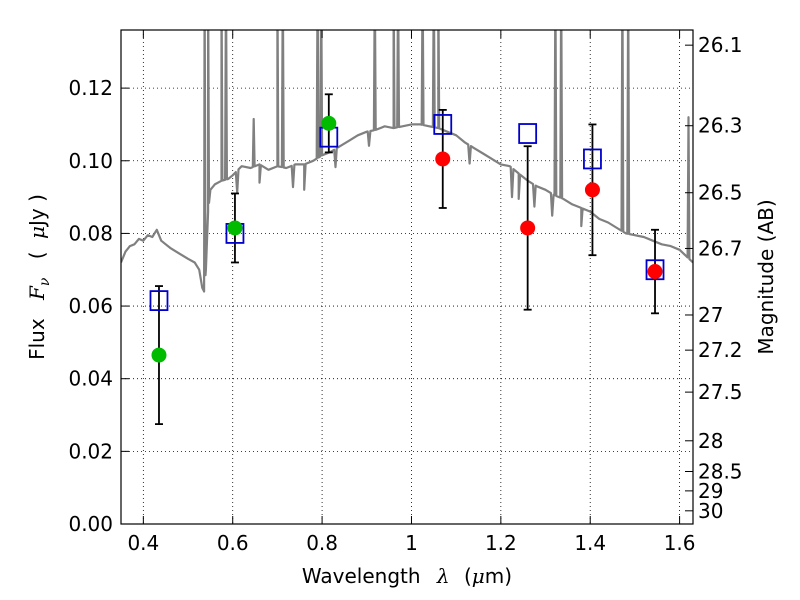 The width and height of the screenshot is (800, 600). What do you see at coordinates (720, 350) in the screenshot?
I see `magnitude-tick-label: 27.2` at bounding box center [720, 350].